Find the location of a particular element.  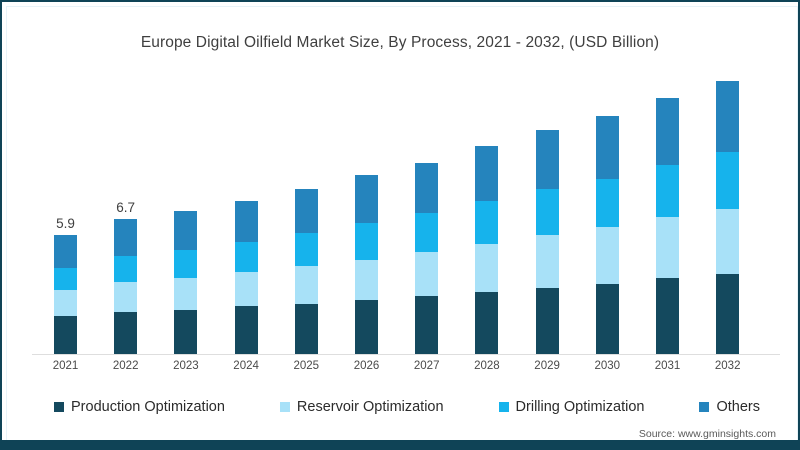

bar-segment-2021-others is located at coordinates (65, 251).